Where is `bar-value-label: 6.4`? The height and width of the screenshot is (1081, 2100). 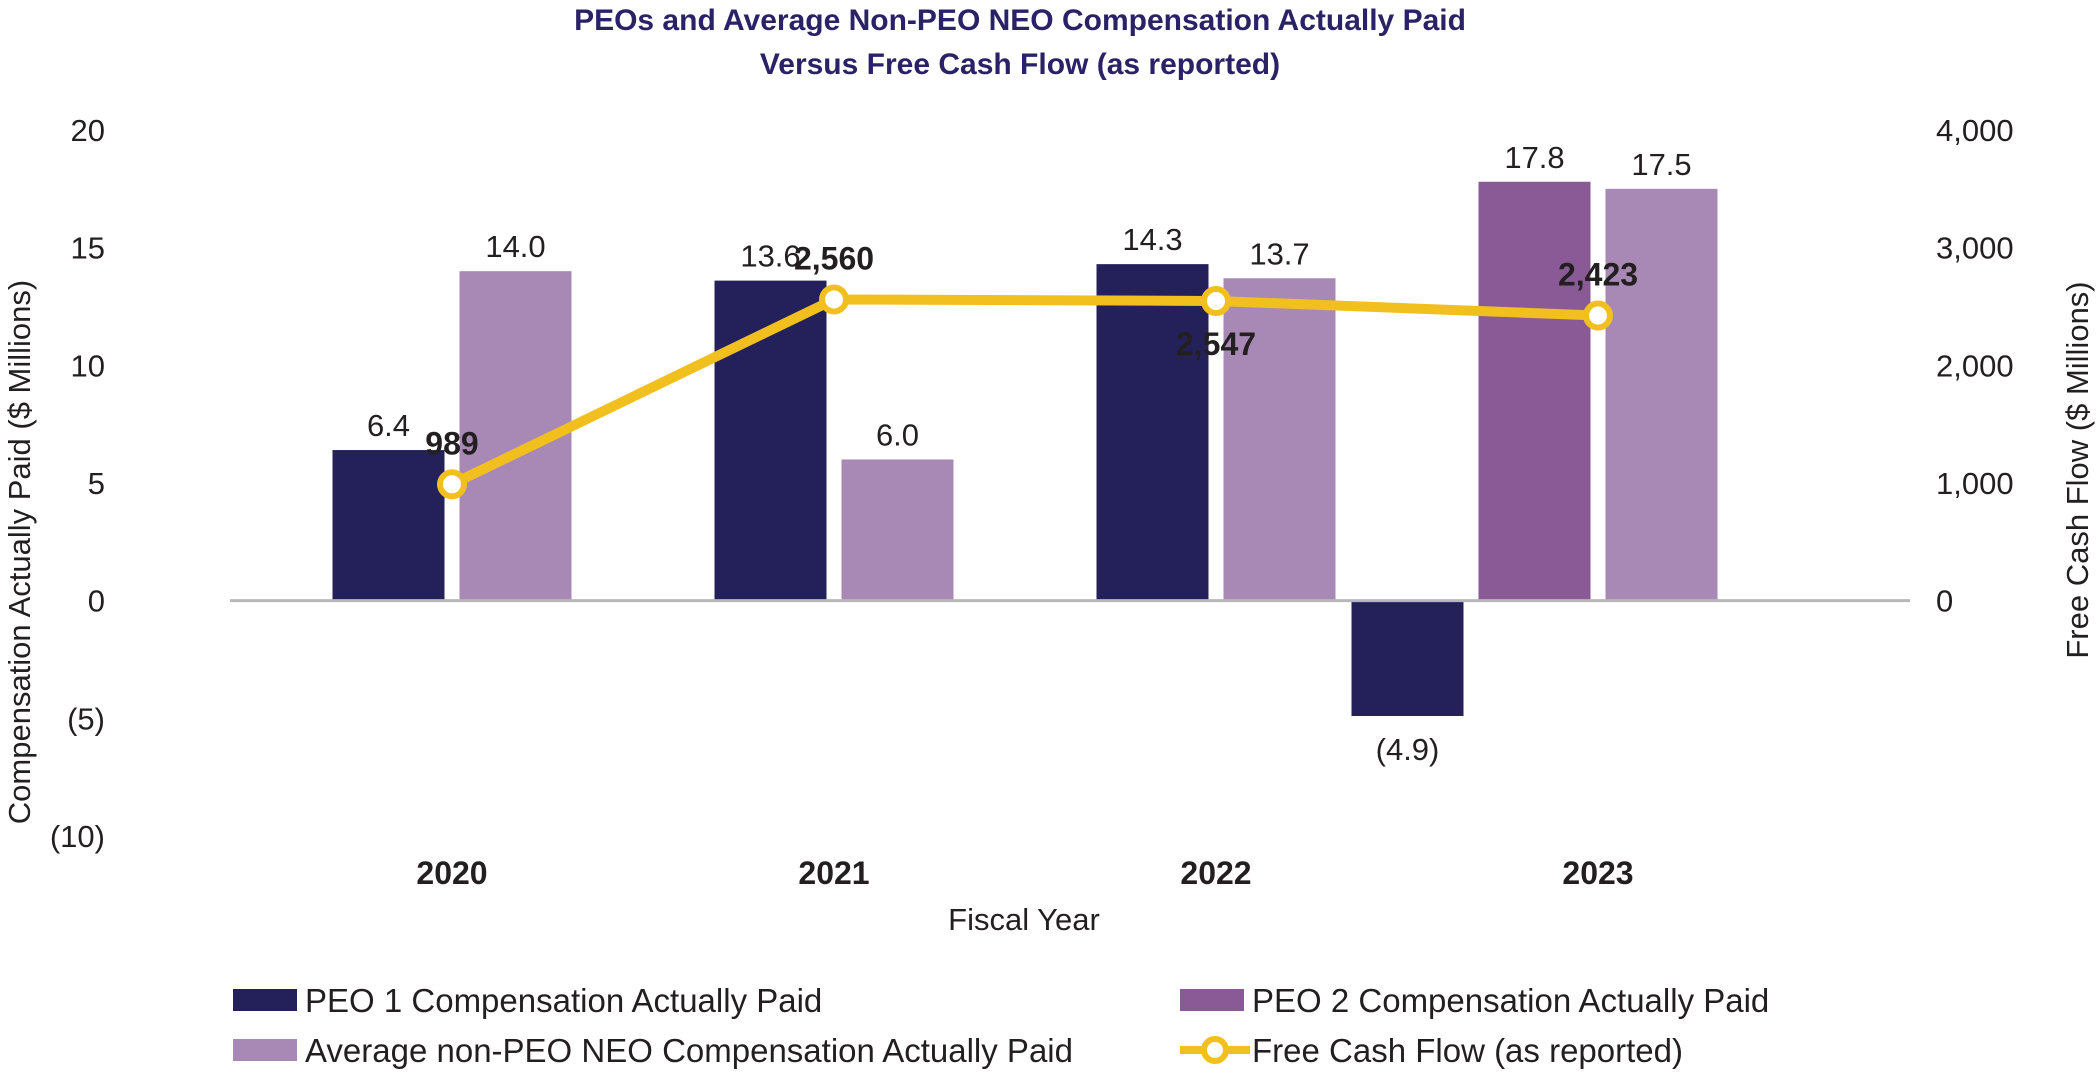 bar-value-label: 6.4 is located at coordinates (388, 425).